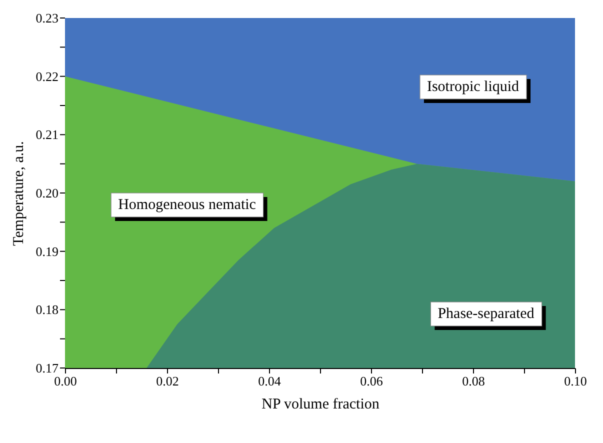 The image size is (603, 443). What do you see at coordinates (270, 381) in the screenshot?
I see `x-tick-label: 0.04` at bounding box center [270, 381].